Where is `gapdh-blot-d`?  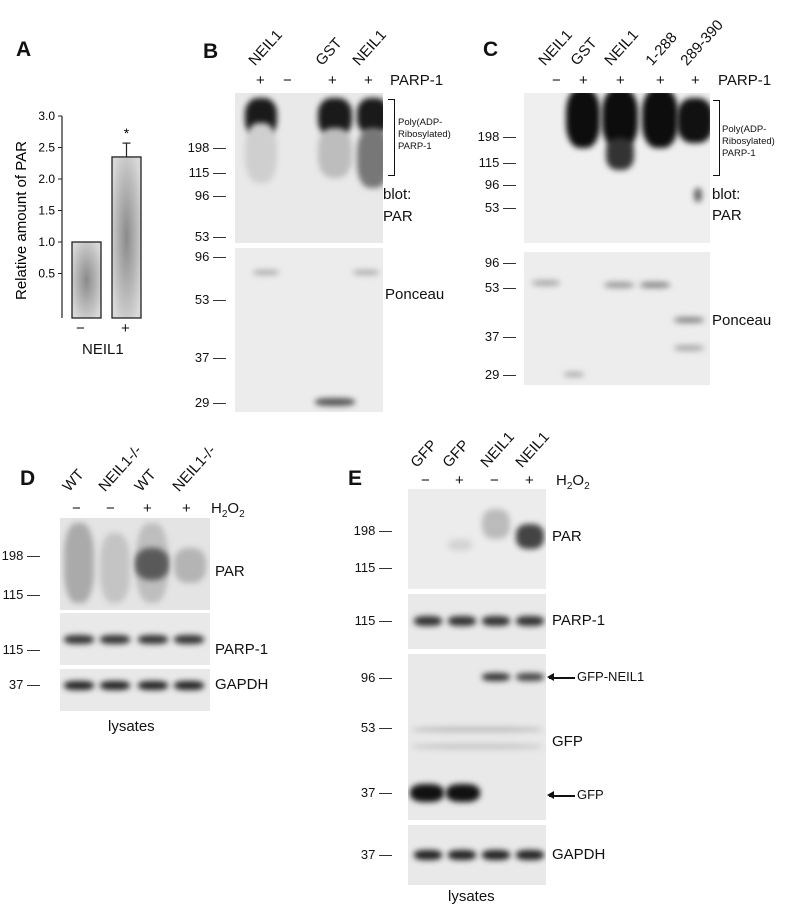 gapdh-blot-d is located at coordinates (135, 690).